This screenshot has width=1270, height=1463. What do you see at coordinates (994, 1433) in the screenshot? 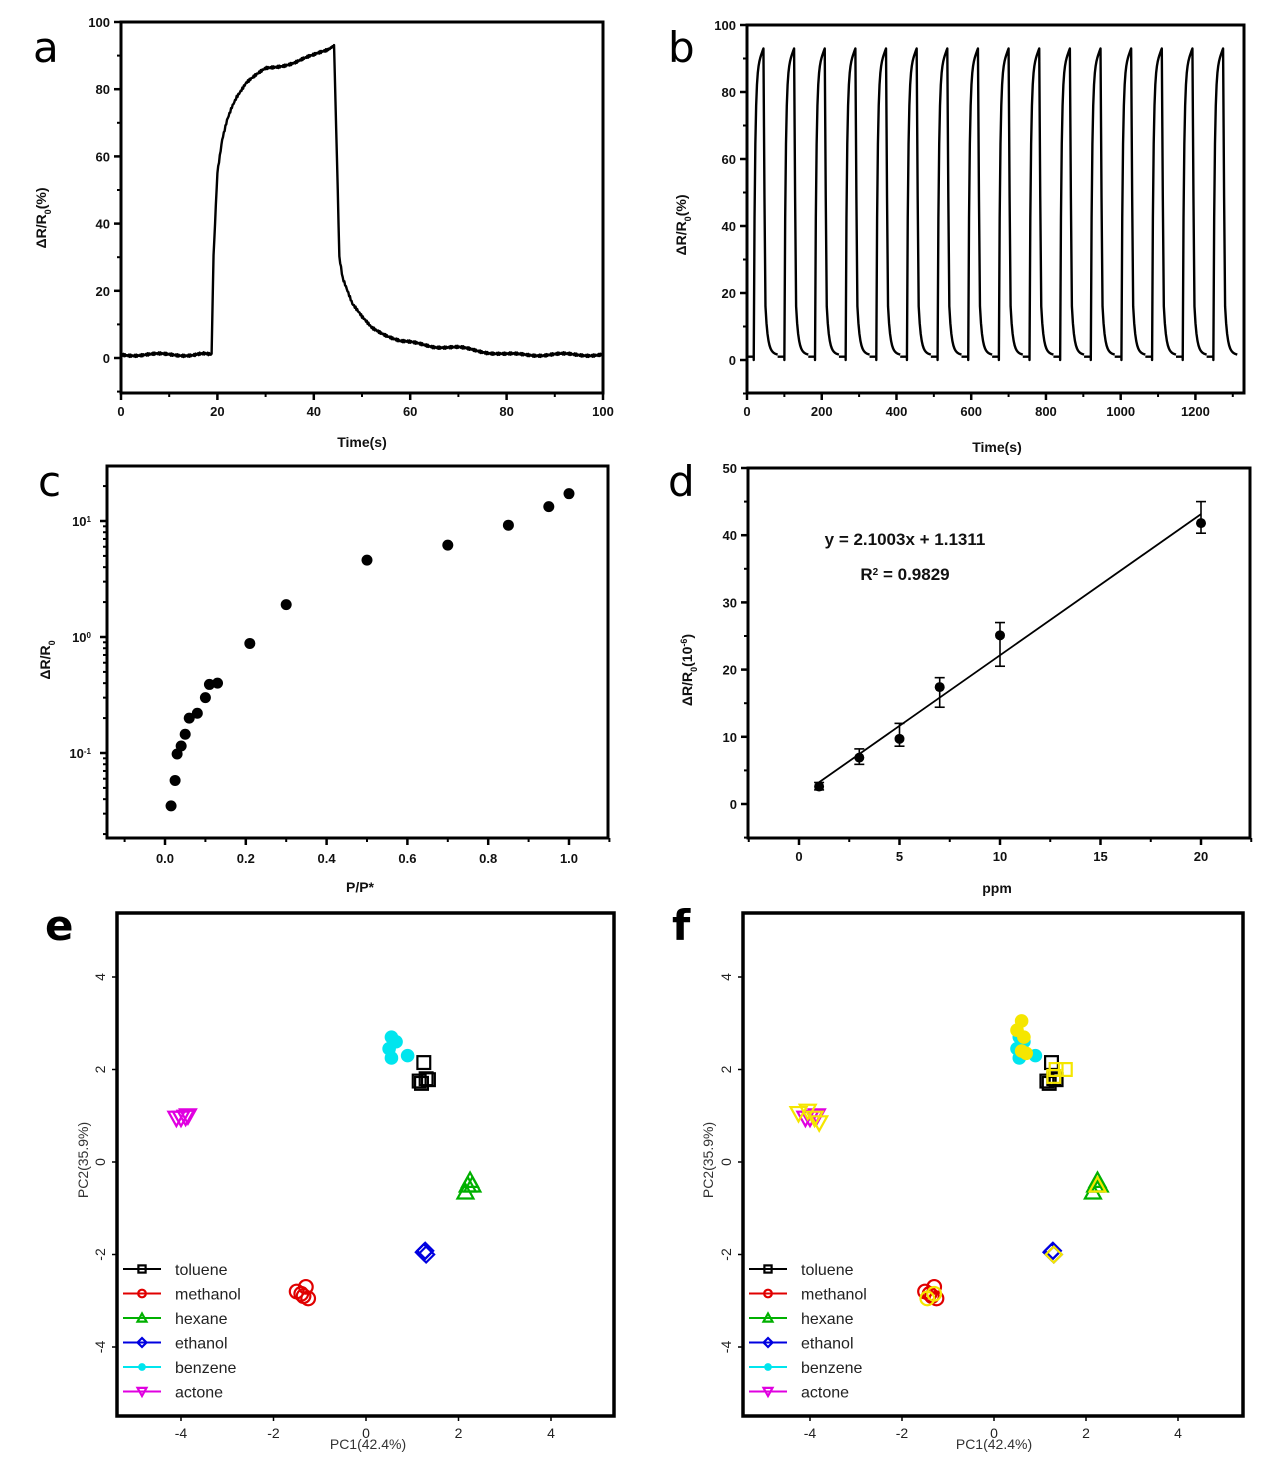
I see `panel-f-xtick-label: 0` at bounding box center [994, 1433].